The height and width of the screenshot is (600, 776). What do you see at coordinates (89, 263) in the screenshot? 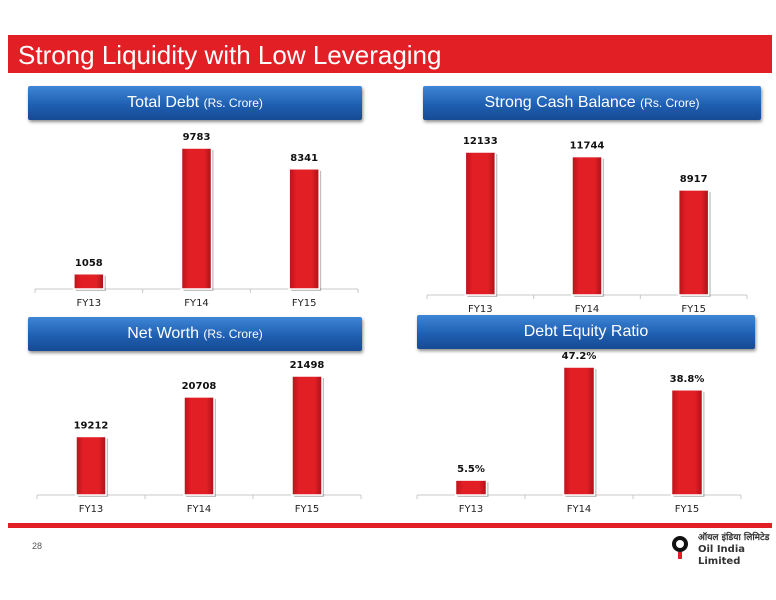
I see `data-label: 1058` at bounding box center [89, 263].